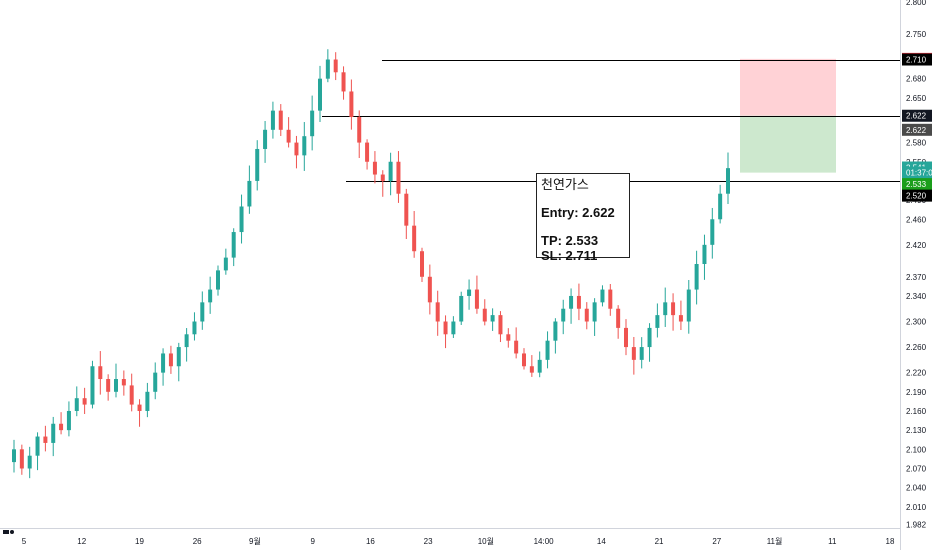 The width and height of the screenshot is (932, 555). I want to click on price-tick-label: 2.070, so click(916, 468).